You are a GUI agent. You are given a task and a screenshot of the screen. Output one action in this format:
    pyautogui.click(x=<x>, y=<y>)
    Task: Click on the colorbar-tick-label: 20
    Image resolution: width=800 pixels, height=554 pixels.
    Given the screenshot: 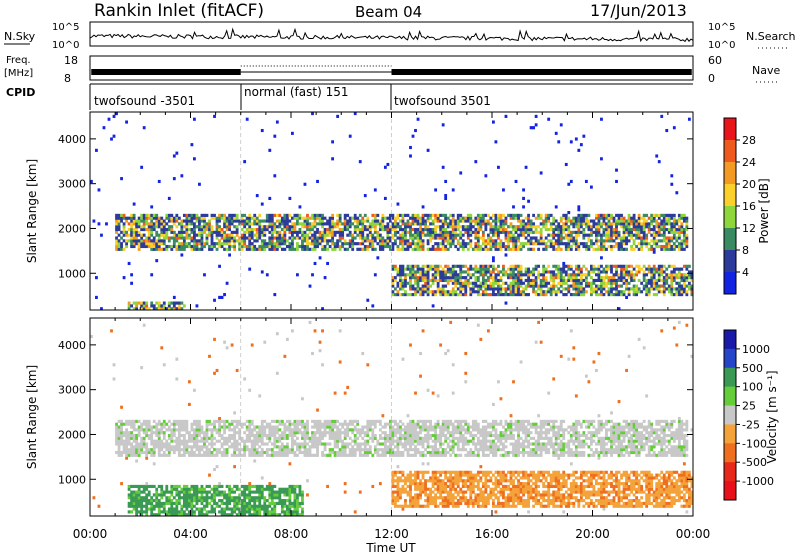 What is the action you would take?
    pyautogui.click(x=749, y=184)
    